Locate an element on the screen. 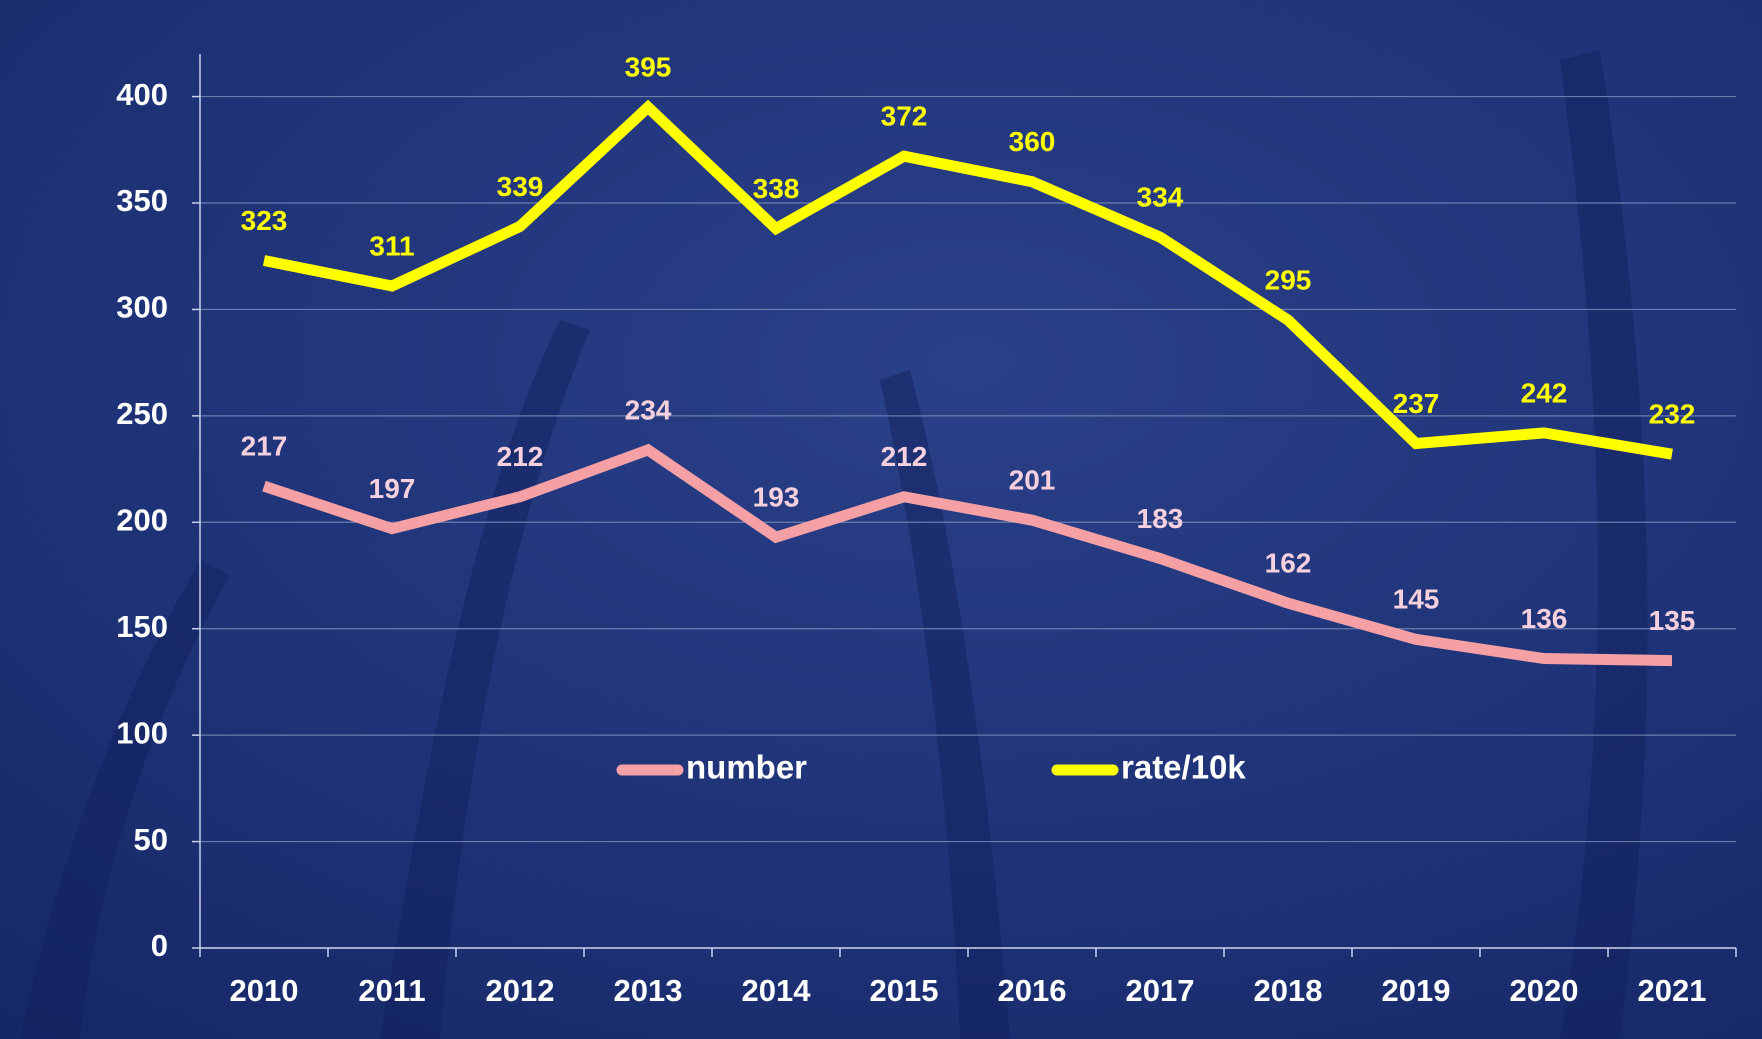  data-label: 323 is located at coordinates (264, 220).